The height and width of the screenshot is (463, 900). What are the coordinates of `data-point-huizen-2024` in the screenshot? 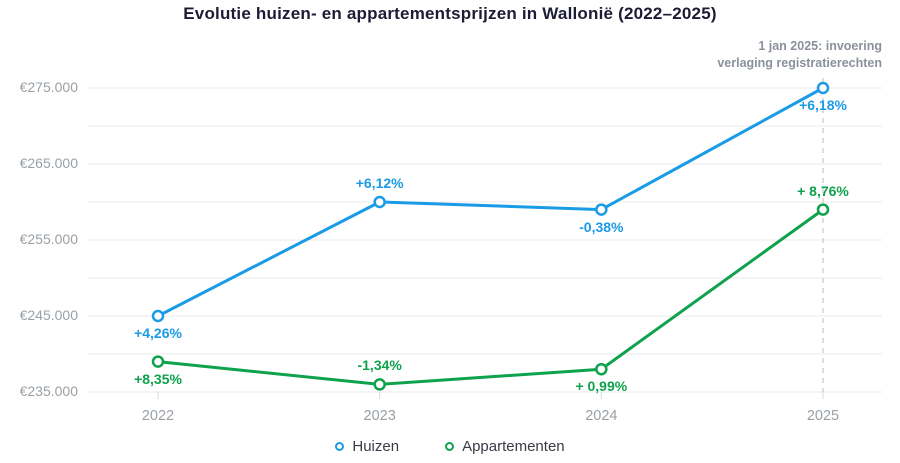 It's located at (601, 209).